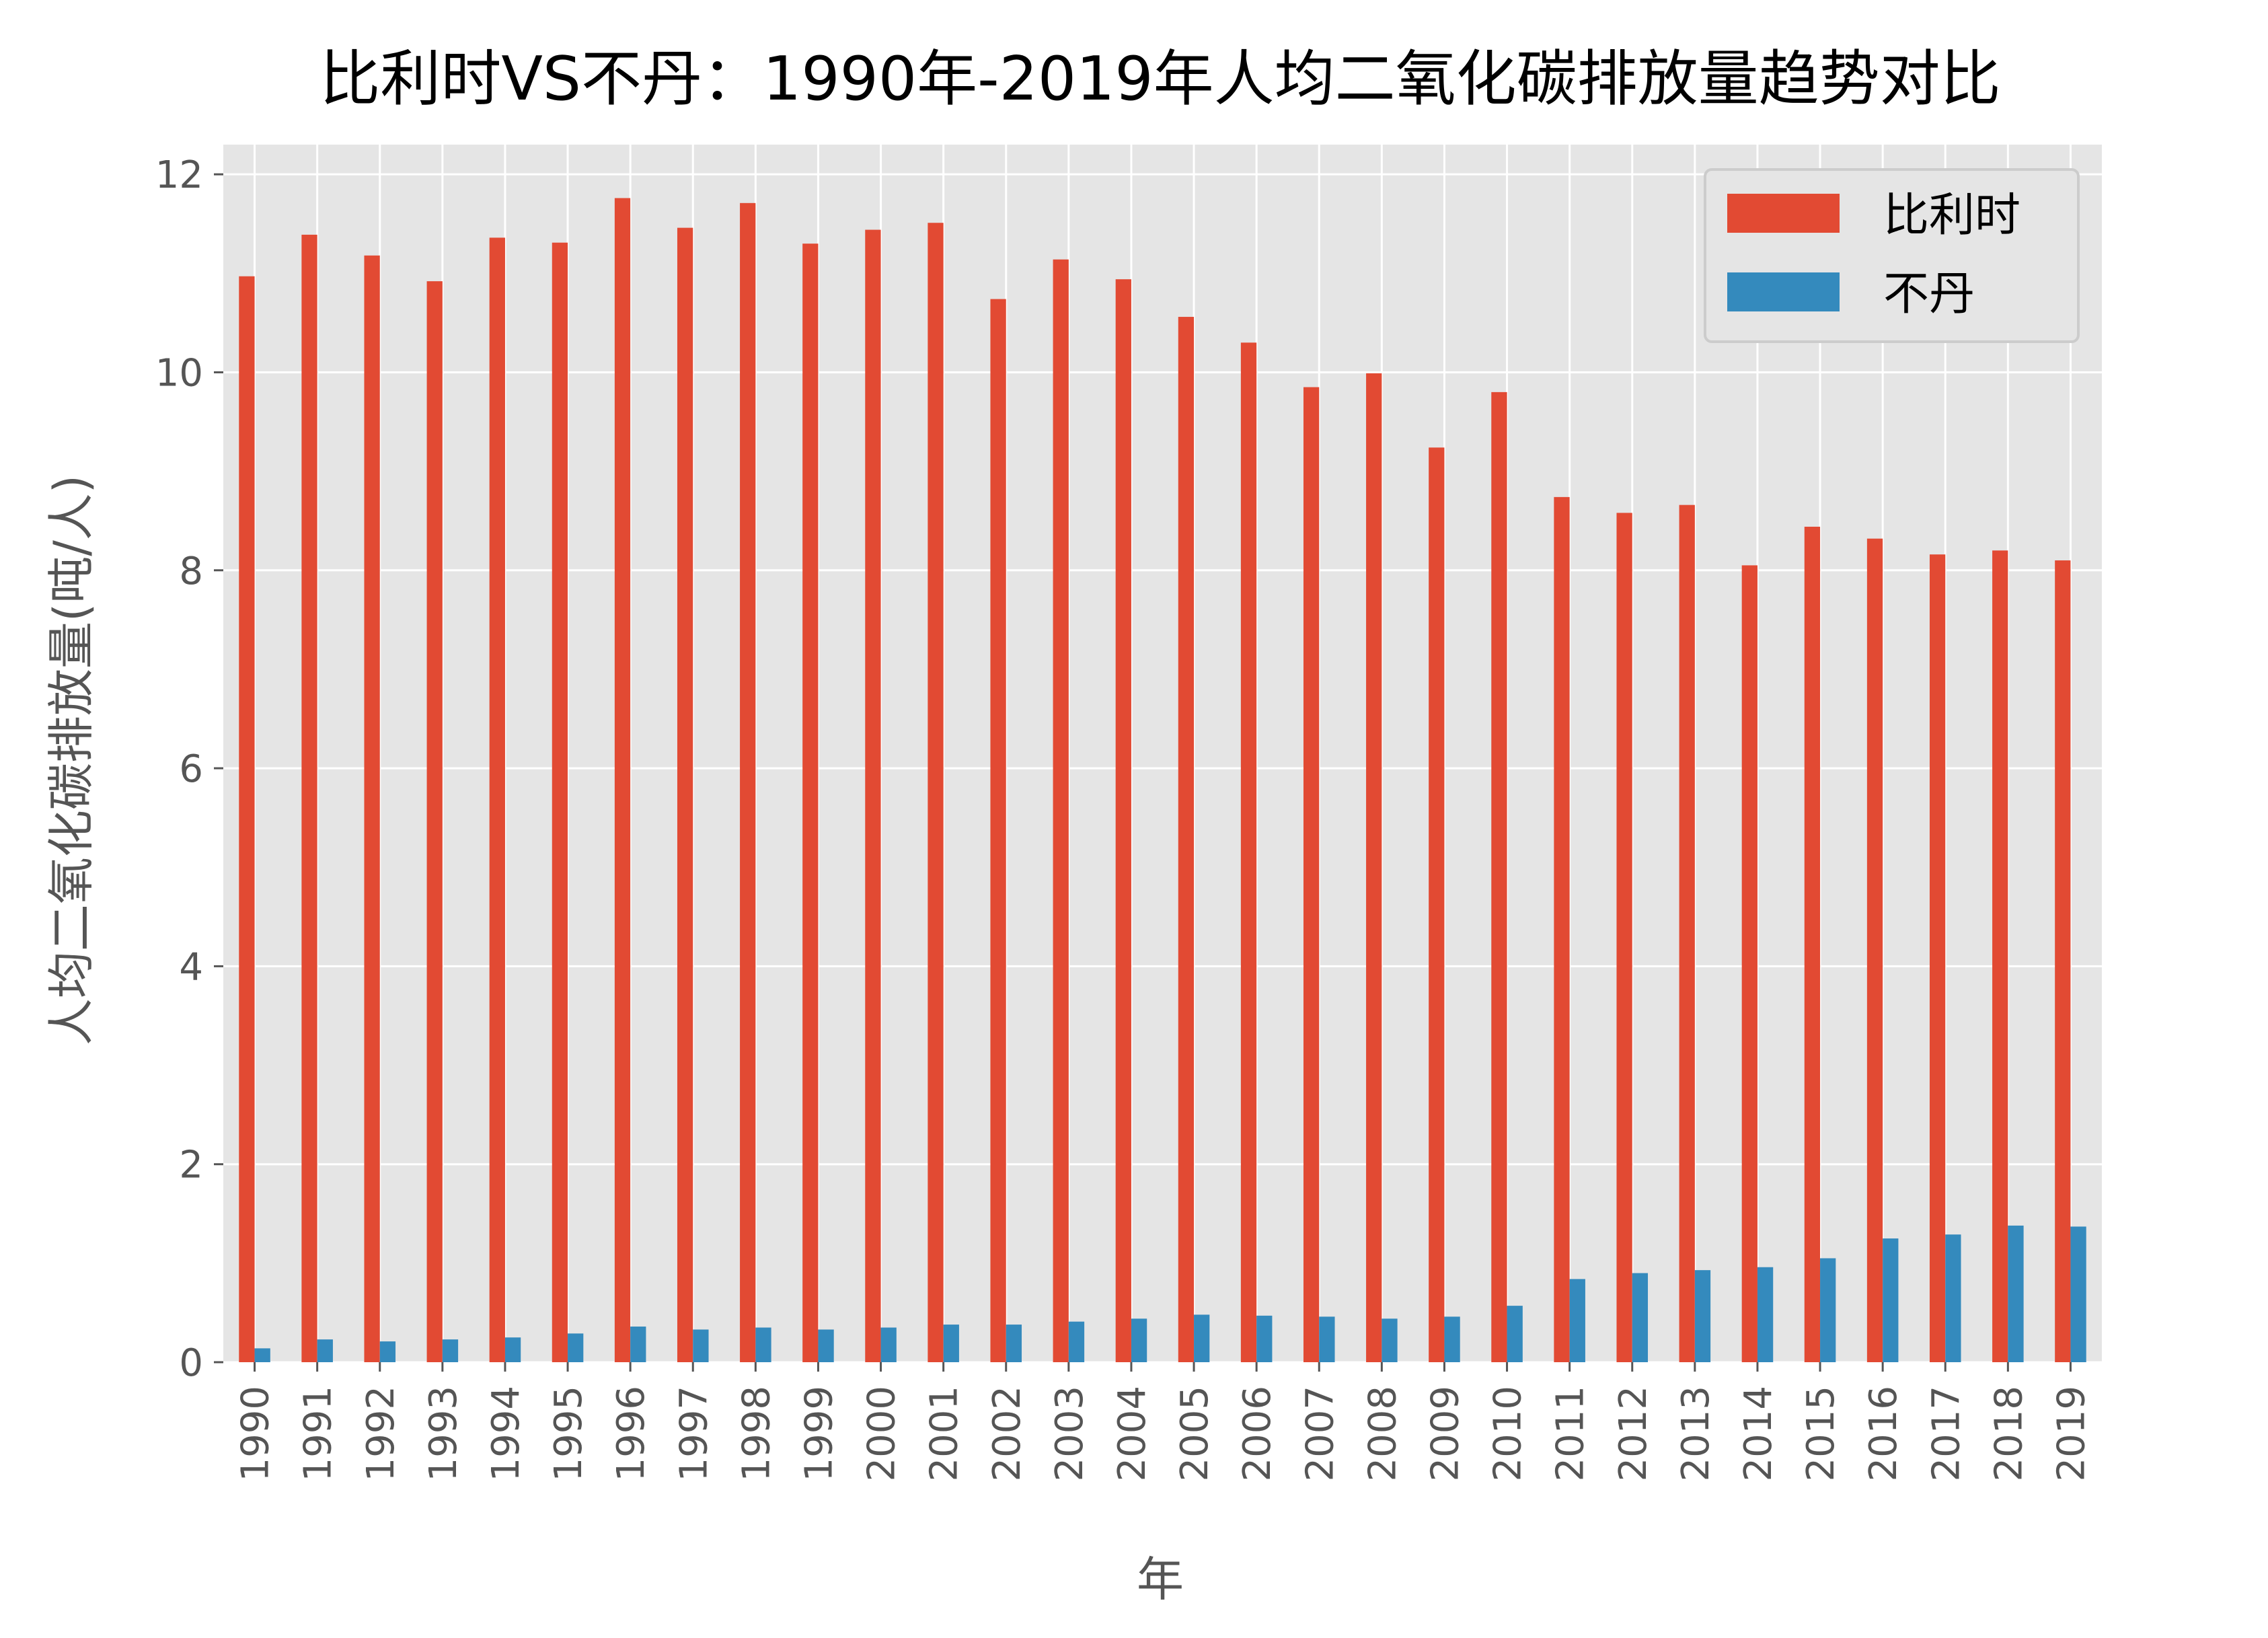 Image resolution: width=2268 pixels, height=1638 pixels. What do you see at coordinates (1257, 1434) in the screenshot?
I see `x-tick-label: 2006` at bounding box center [1257, 1434].